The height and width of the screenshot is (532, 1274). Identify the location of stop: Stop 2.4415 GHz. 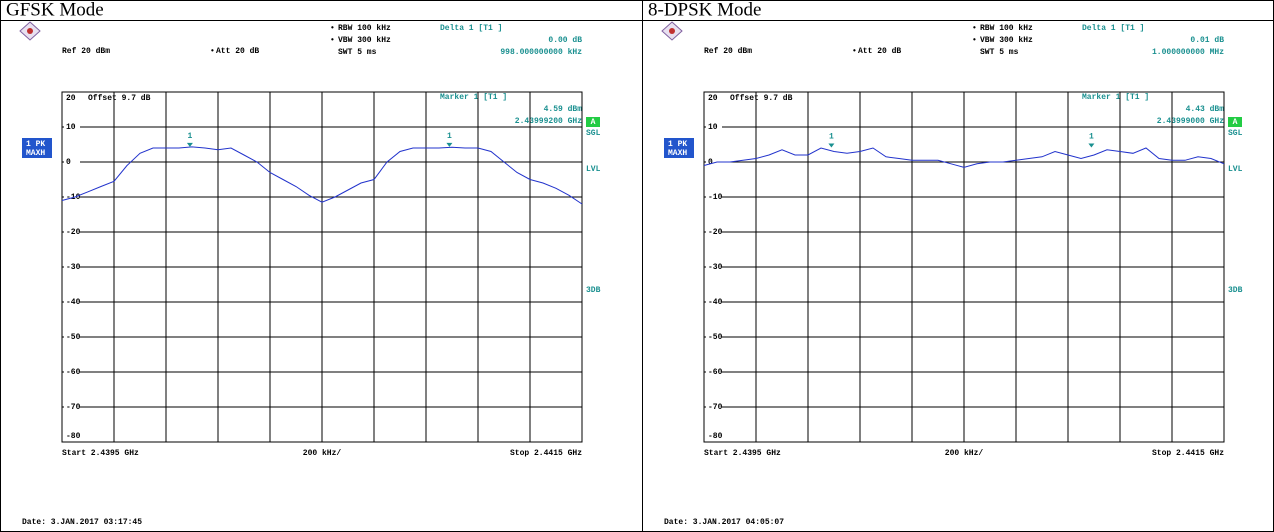
(1188, 453).